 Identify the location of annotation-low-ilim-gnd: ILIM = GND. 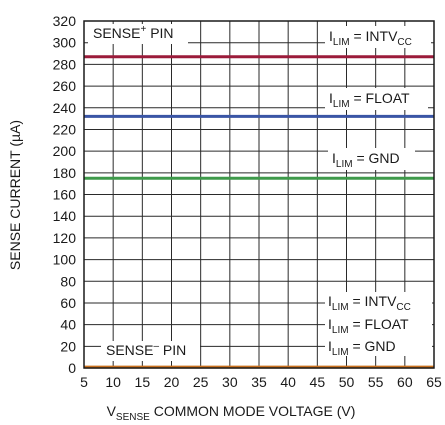
(362, 348).